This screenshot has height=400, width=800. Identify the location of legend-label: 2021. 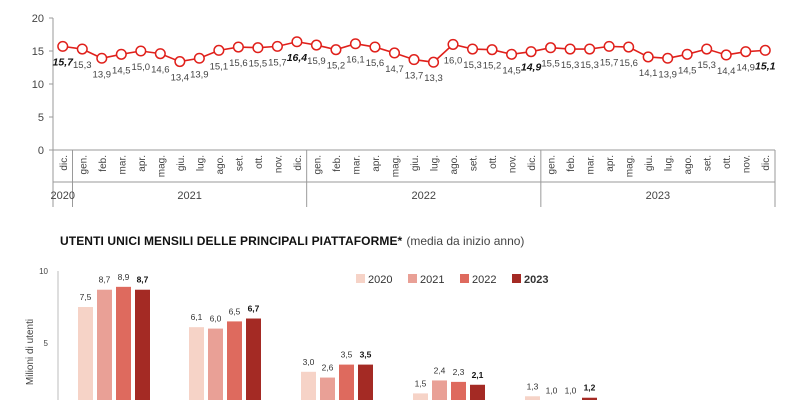
(432, 280).